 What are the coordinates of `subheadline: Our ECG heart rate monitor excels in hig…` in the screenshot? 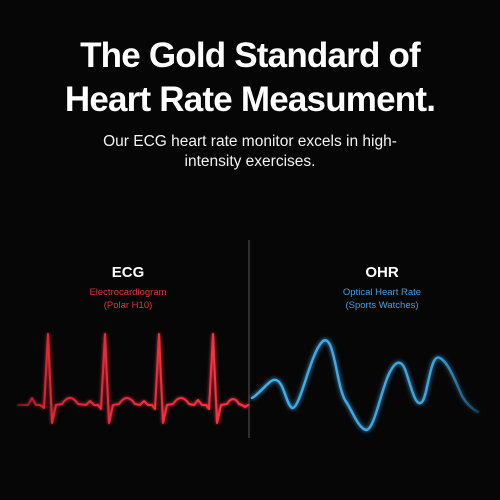 It's located at (250, 152).